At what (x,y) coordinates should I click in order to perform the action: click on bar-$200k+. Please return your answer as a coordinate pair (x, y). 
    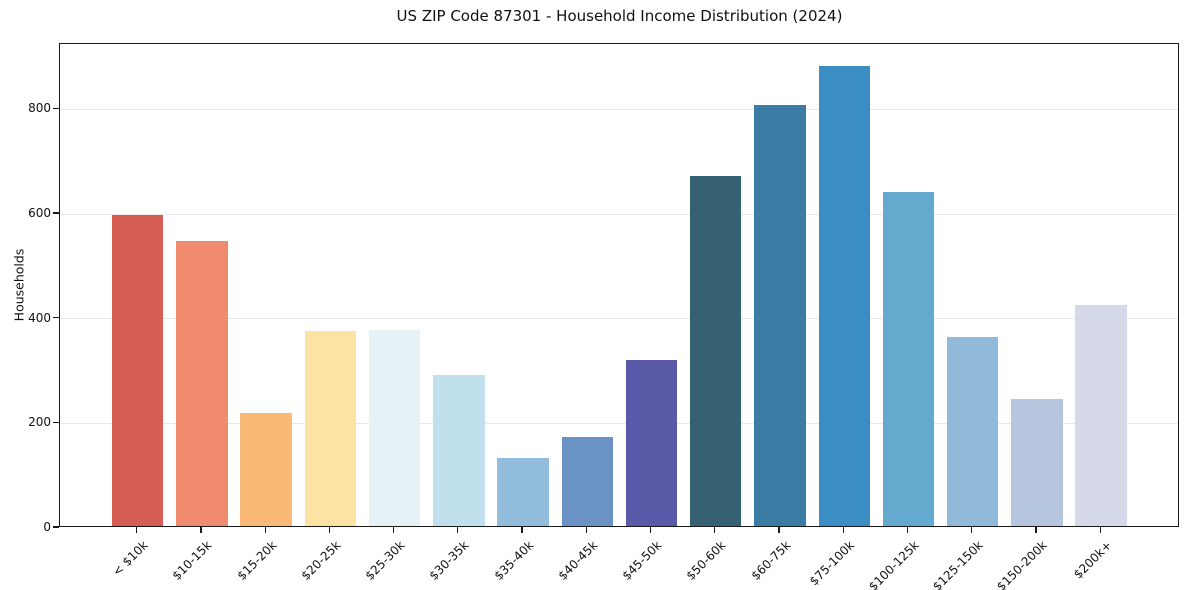
    Looking at the image, I should click on (1101, 415).